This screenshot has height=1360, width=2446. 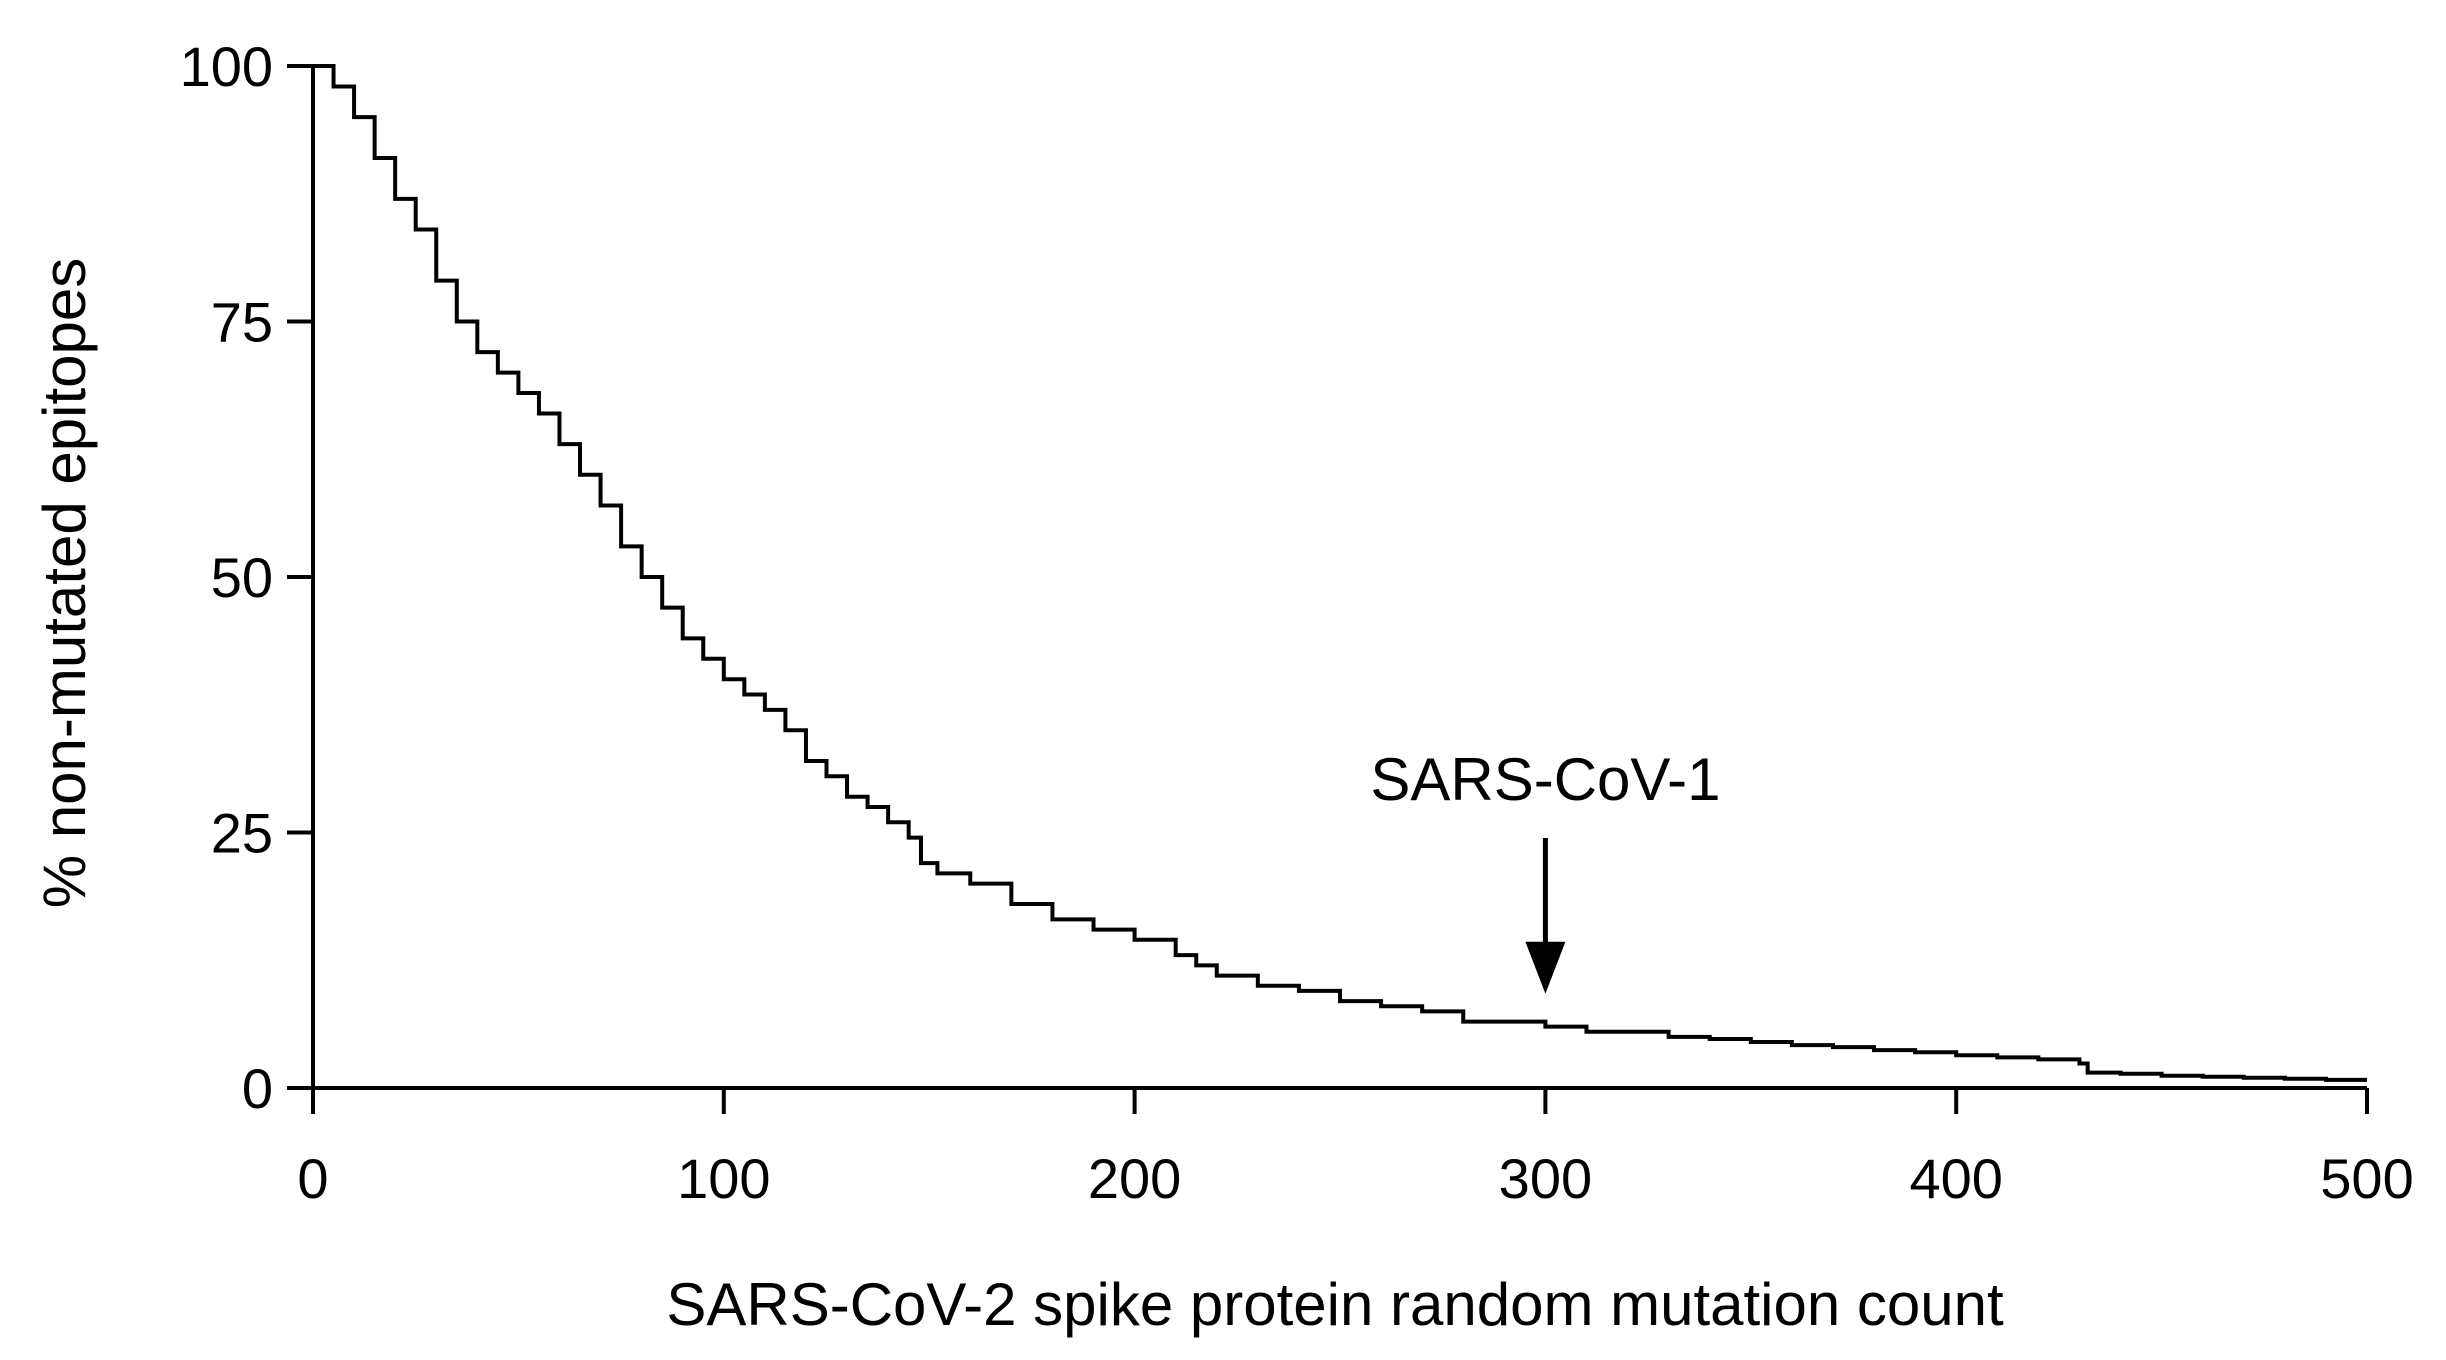 What do you see at coordinates (257, 1088) in the screenshot?
I see `y-tick-label-0: 0` at bounding box center [257, 1088].